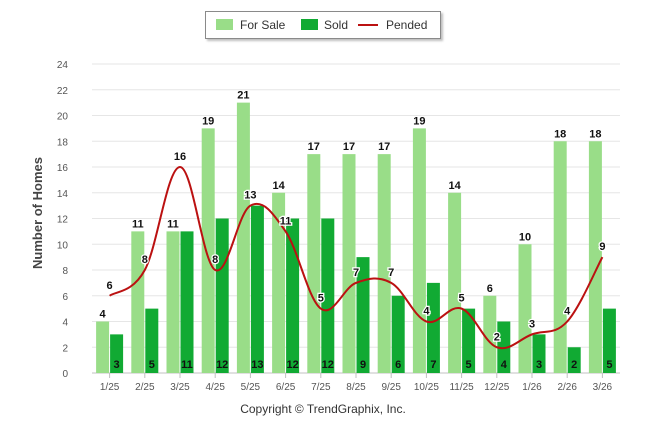 The image size is (646, 434). What do you see at coordinates (407, 25) in the screenshot?
I see `legend-label-pended: Pended` at bounding box center [407, 25].